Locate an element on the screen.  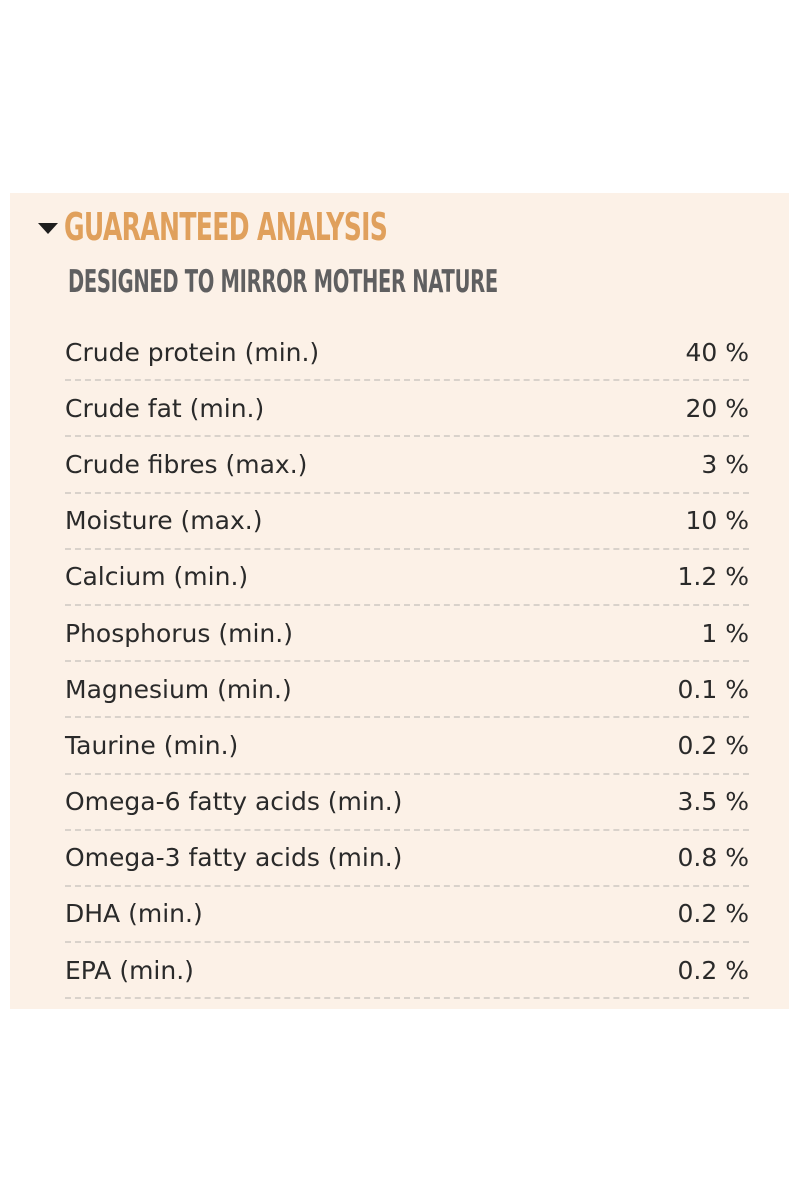
nutrient-value: 0.1 % is located at coordinates (713, 689).